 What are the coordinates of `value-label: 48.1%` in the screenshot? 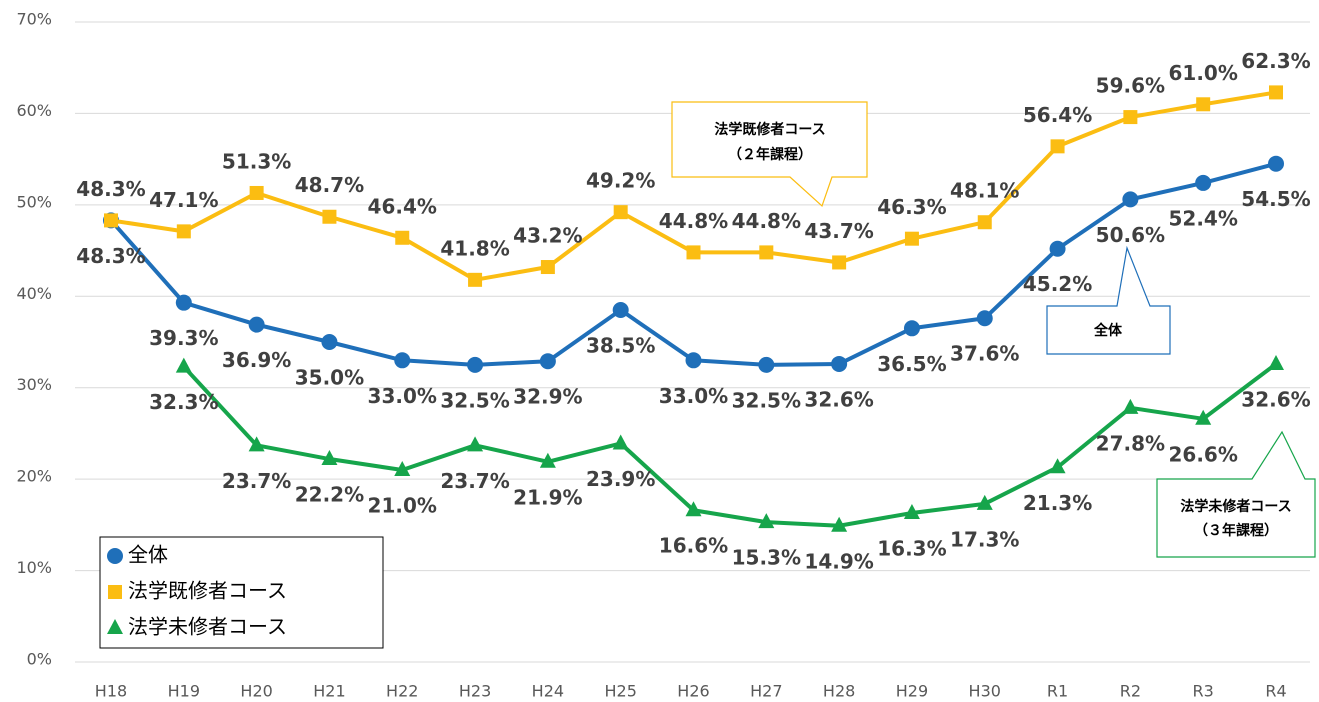 It's located at (984, 191).